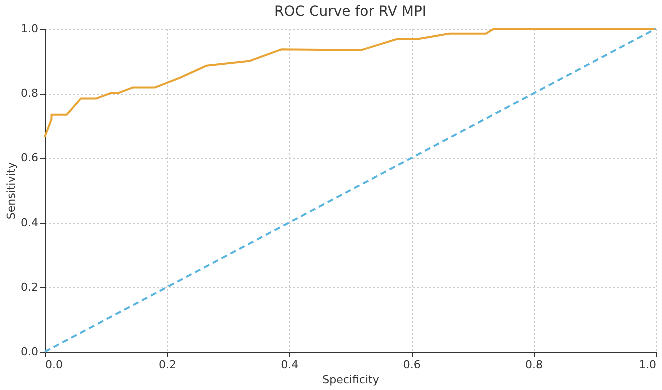 The width and height of the screenshot is (662, 390). I want to click on x-tick-label: 0.4, so click(290, 365).